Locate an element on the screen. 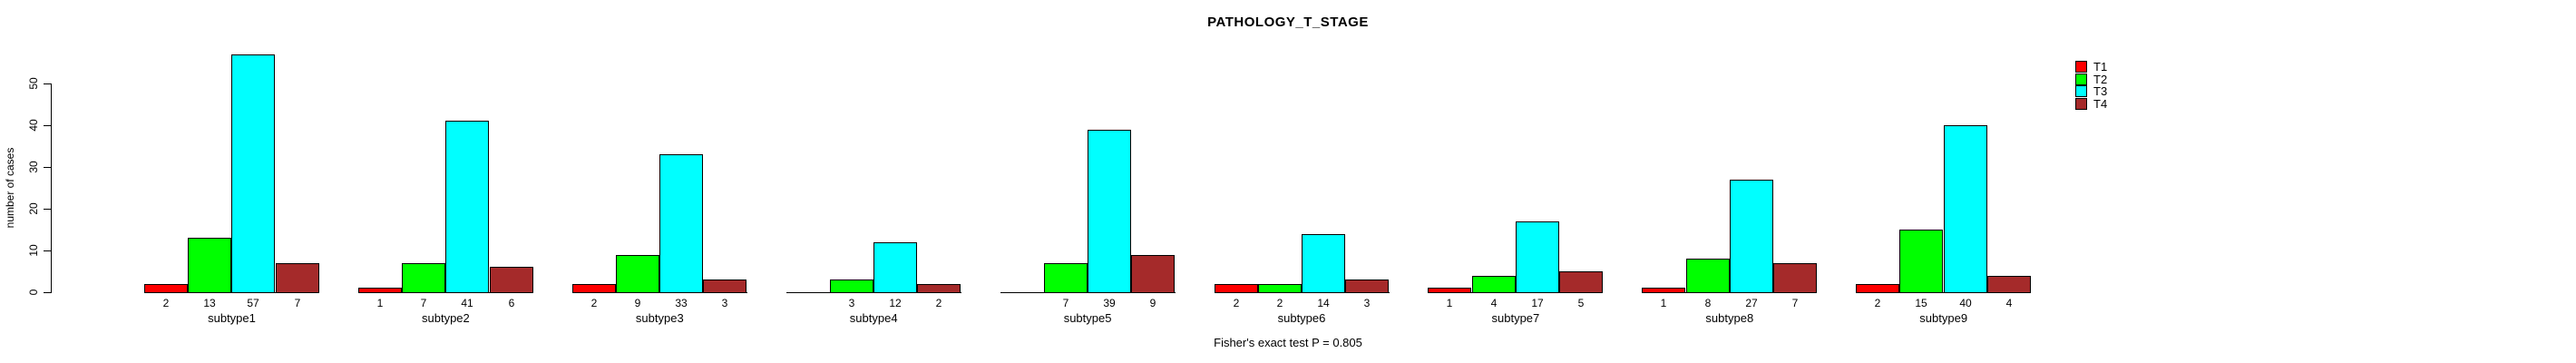  bar-t1-subtype2 is located at coordinates (380, 290).